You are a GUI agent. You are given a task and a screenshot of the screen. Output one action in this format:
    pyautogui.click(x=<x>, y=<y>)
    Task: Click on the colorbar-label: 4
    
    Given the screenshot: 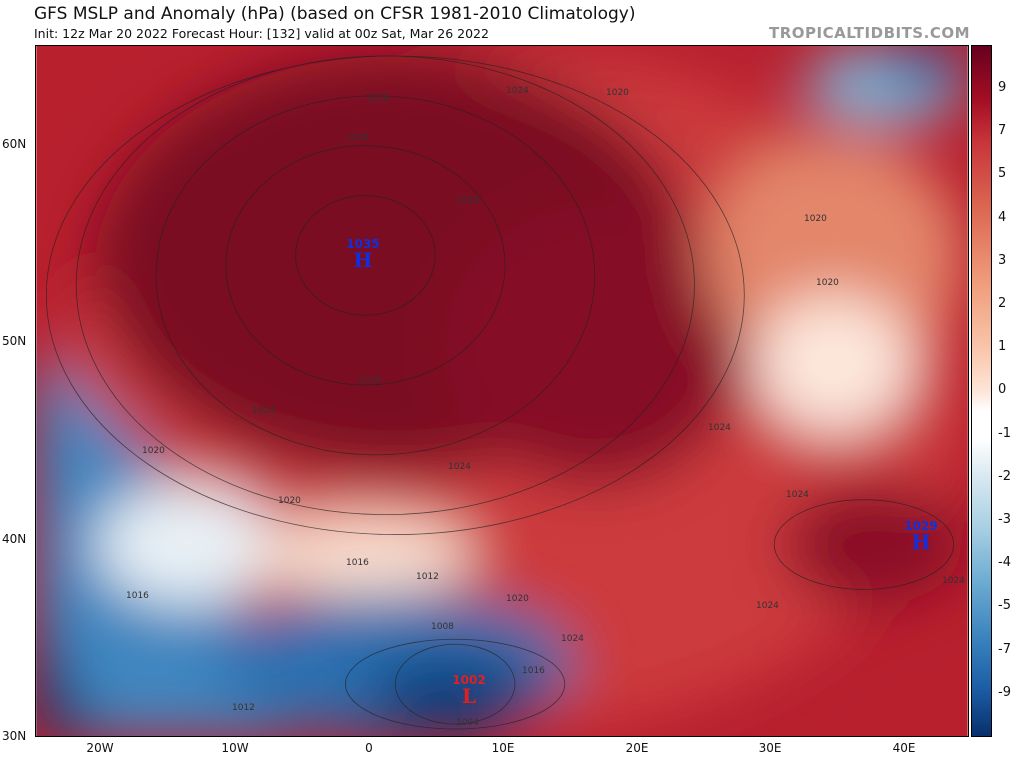 What is the action you would take?
    pyautogui.click(x=1002, y=217)
    